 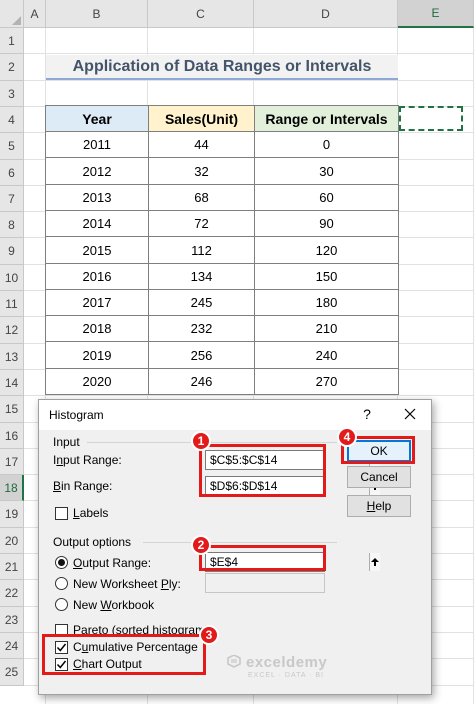 I want to click on exceldemy-watermark: exceldemy EXCEL · DATA · BI, so click(x=277, y=666).